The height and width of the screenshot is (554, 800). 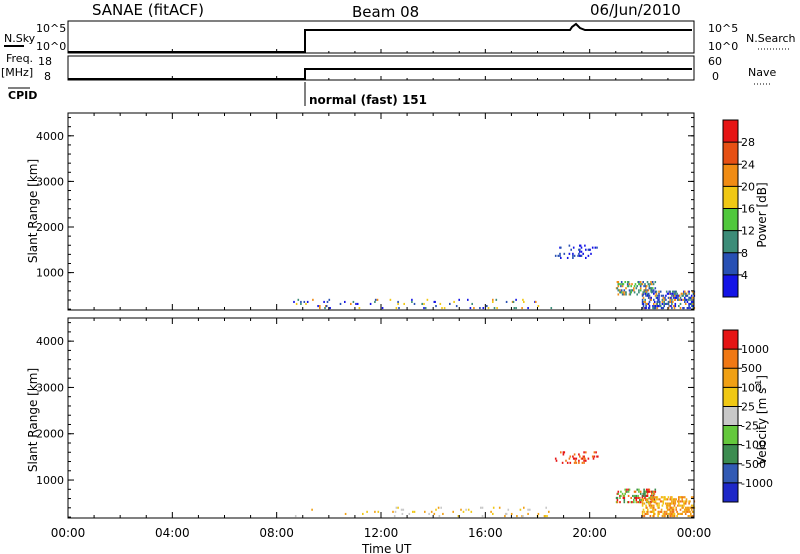 What do you see at coordinates (50, 273) in the screenshot?
I see `power-ytick-label: 1000` at bounding box center [50, 273].